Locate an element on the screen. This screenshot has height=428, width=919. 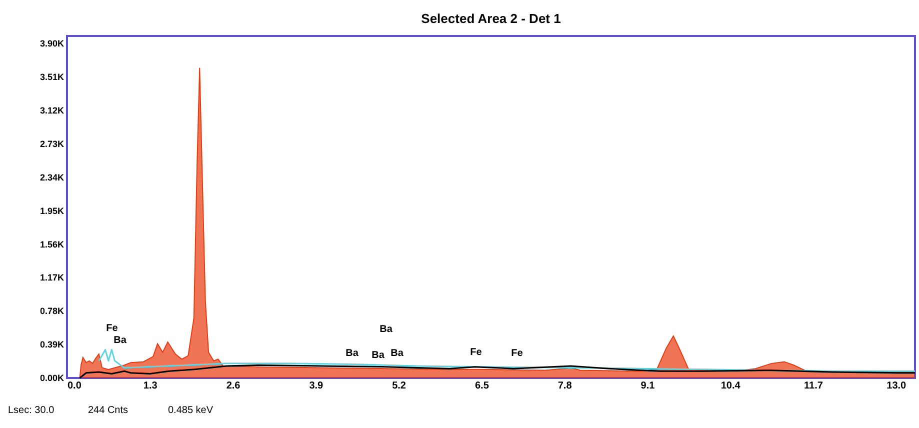
chart-title: Selected Area 2 - Det 1 is located at coordinates (491, 18).